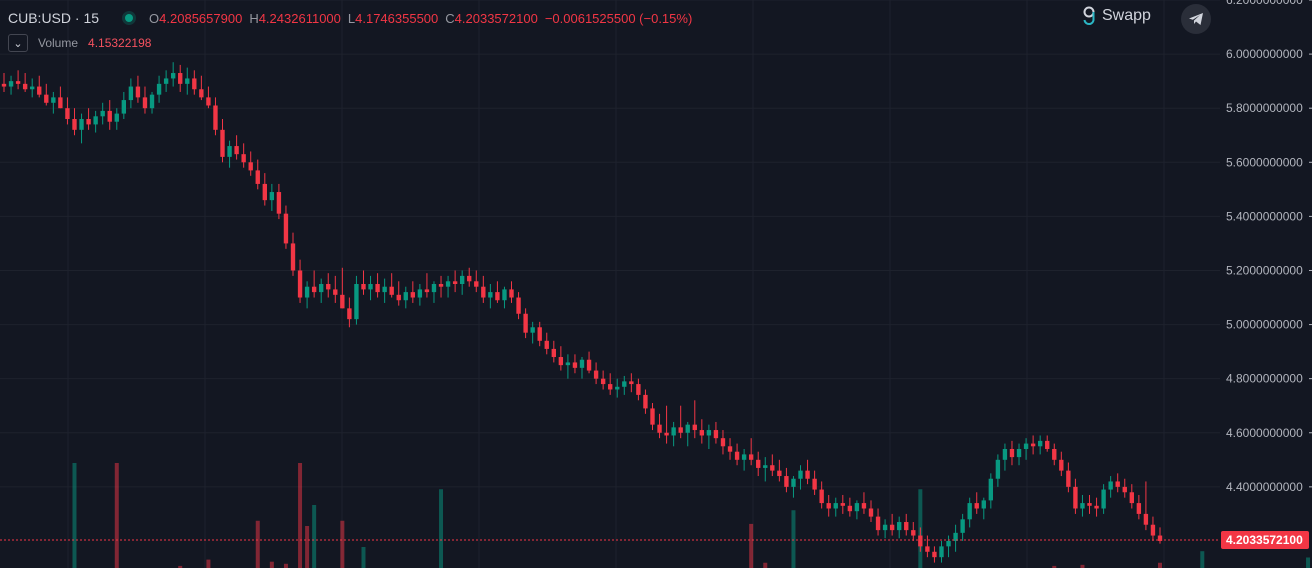  What do you see at coordinates (1264, 3) in the screenshot?
I see `price-tick-label: 6.2000000000` at bounding box center [1264, 3].